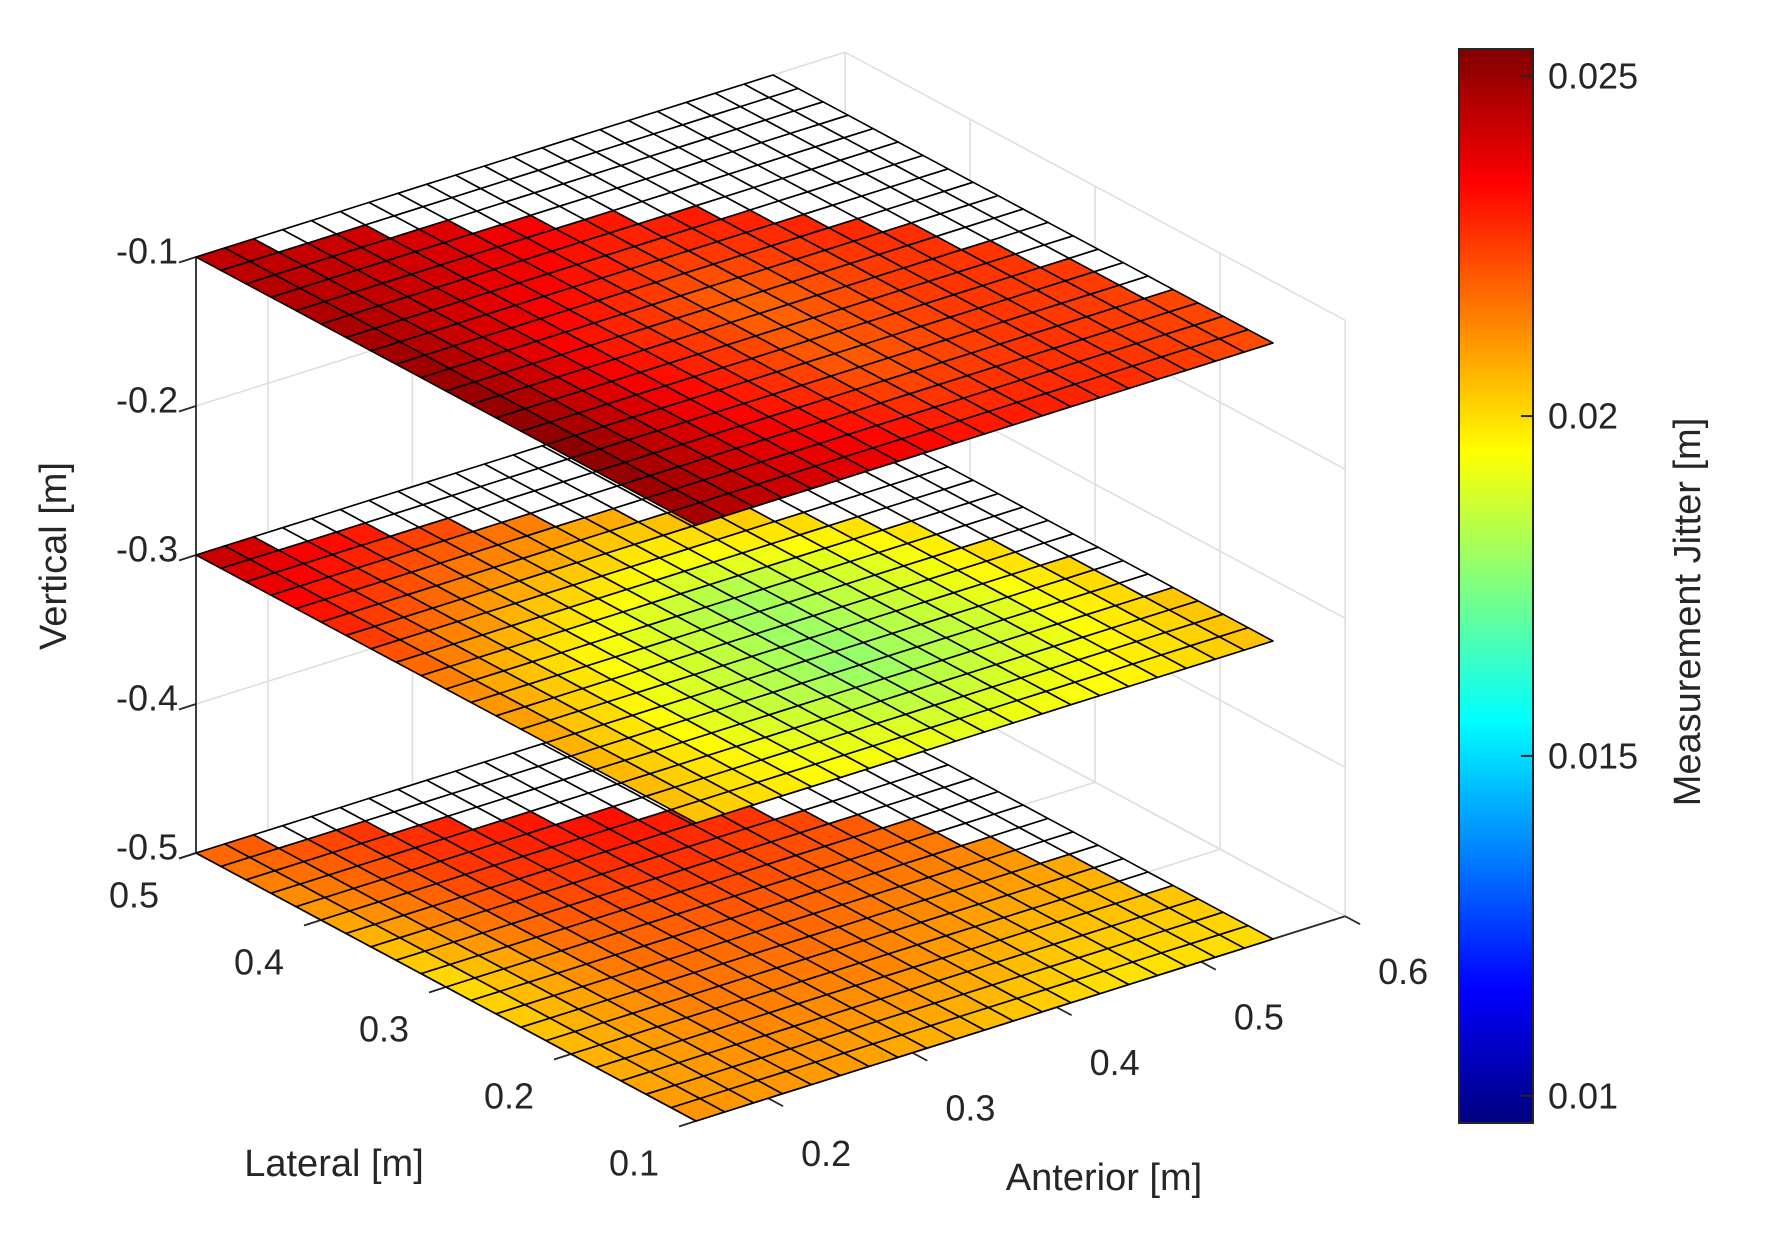 This screenshot has height=1236, width=1788. What do you see at coordinates (259, 962) in the screenshot?
I see `lateral-tick-label: 0.4` at bounding box center [259, 962].